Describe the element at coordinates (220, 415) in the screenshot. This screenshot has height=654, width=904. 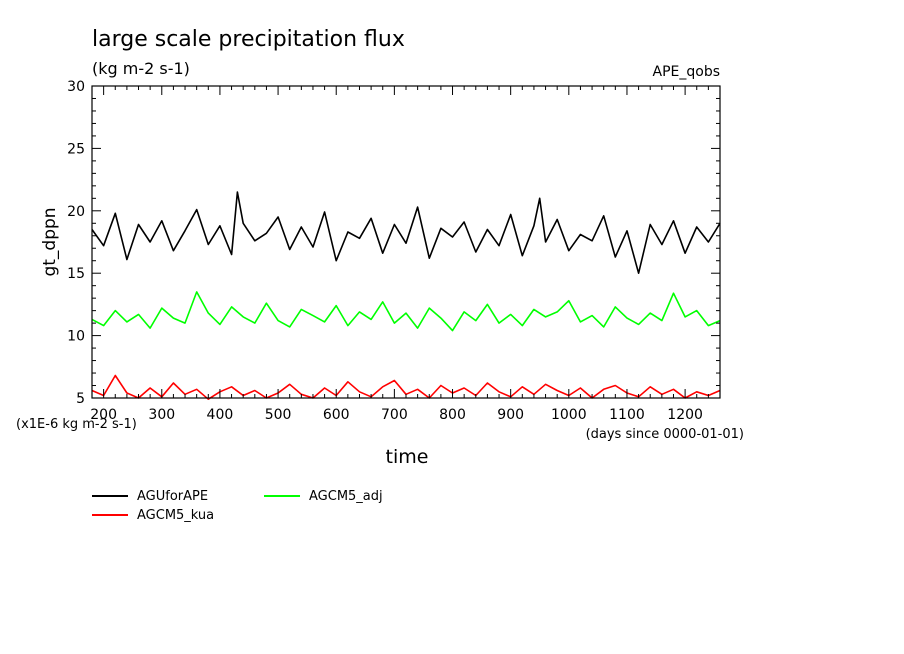
I see `x-tick-label: 400` at that location.